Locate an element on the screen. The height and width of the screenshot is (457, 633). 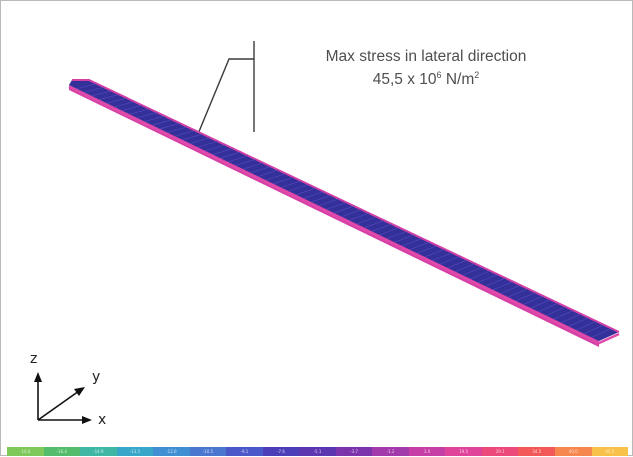
y-axis-arrow is located at coordinates (58, 405).